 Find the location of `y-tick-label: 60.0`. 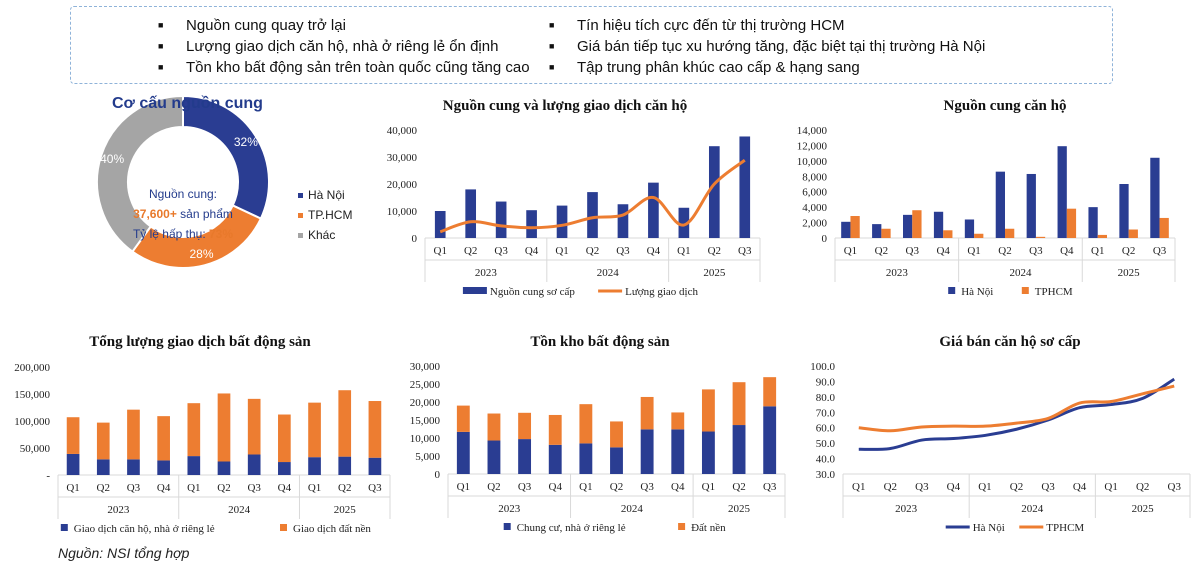

y-tick-label: 60.0 is located at coordinates (826, 429).